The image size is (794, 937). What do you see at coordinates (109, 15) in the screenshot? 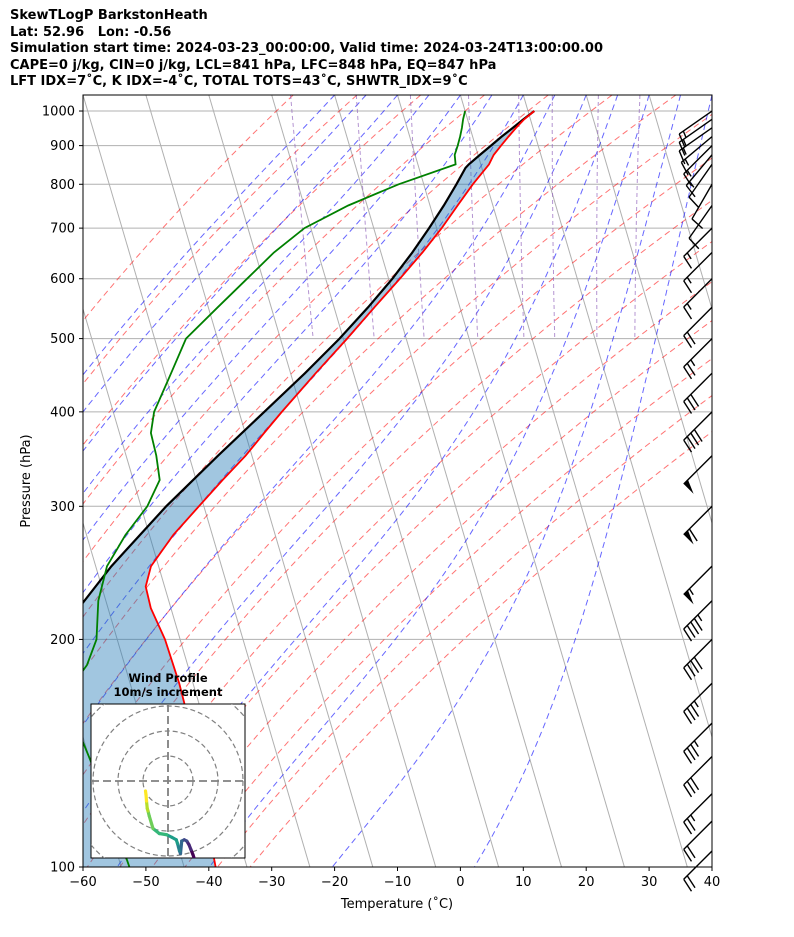
I see `title-line-station: SkewTLogP BarkstonHeath` at bounding box center [109, 15].